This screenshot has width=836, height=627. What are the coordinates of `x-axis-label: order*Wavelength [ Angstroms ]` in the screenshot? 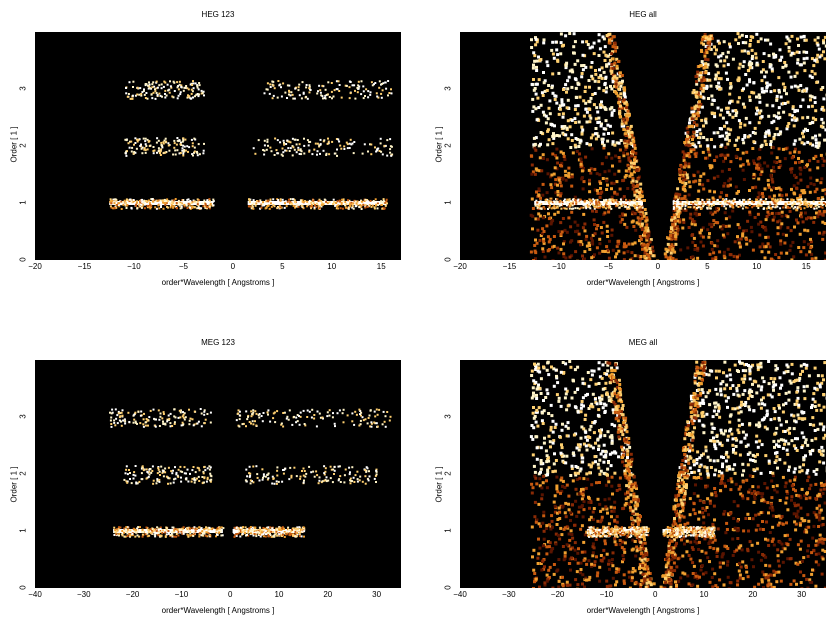 It's located at (218, 610).